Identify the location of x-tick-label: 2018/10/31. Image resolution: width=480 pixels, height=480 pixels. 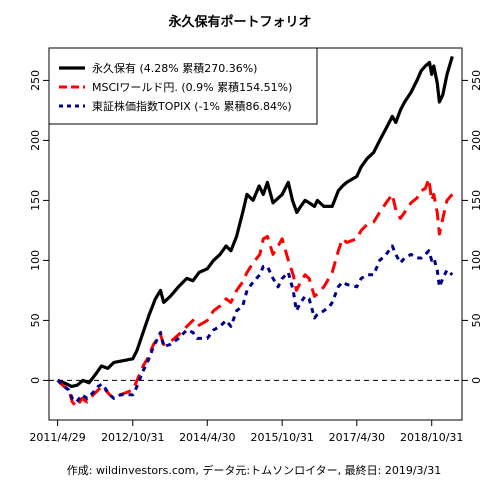
(431, 437).